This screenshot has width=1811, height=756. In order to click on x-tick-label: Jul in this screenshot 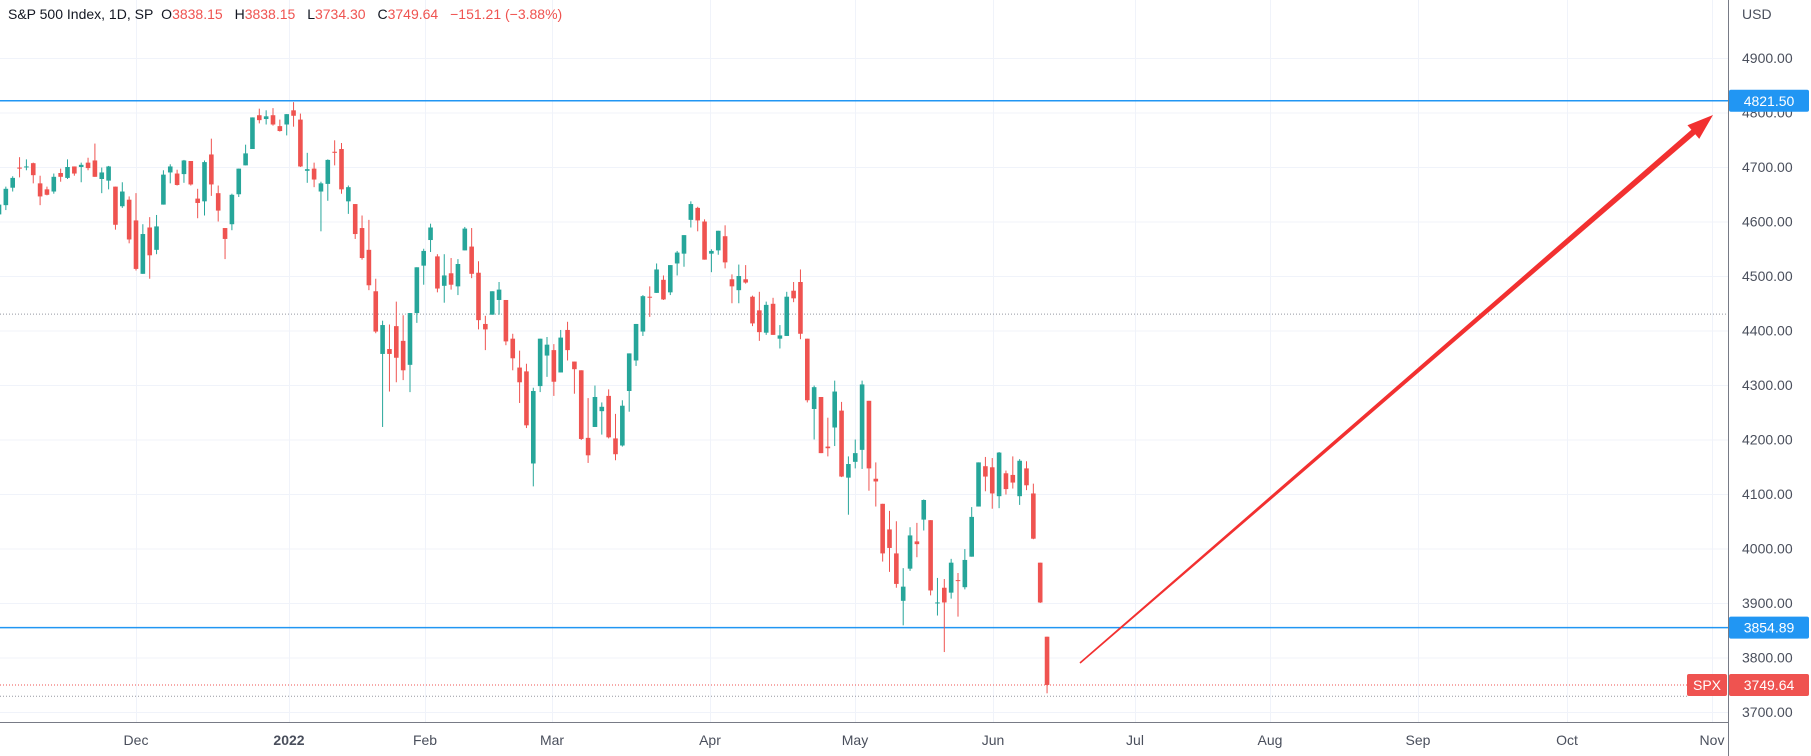, I will do `click(1135, 740)`.